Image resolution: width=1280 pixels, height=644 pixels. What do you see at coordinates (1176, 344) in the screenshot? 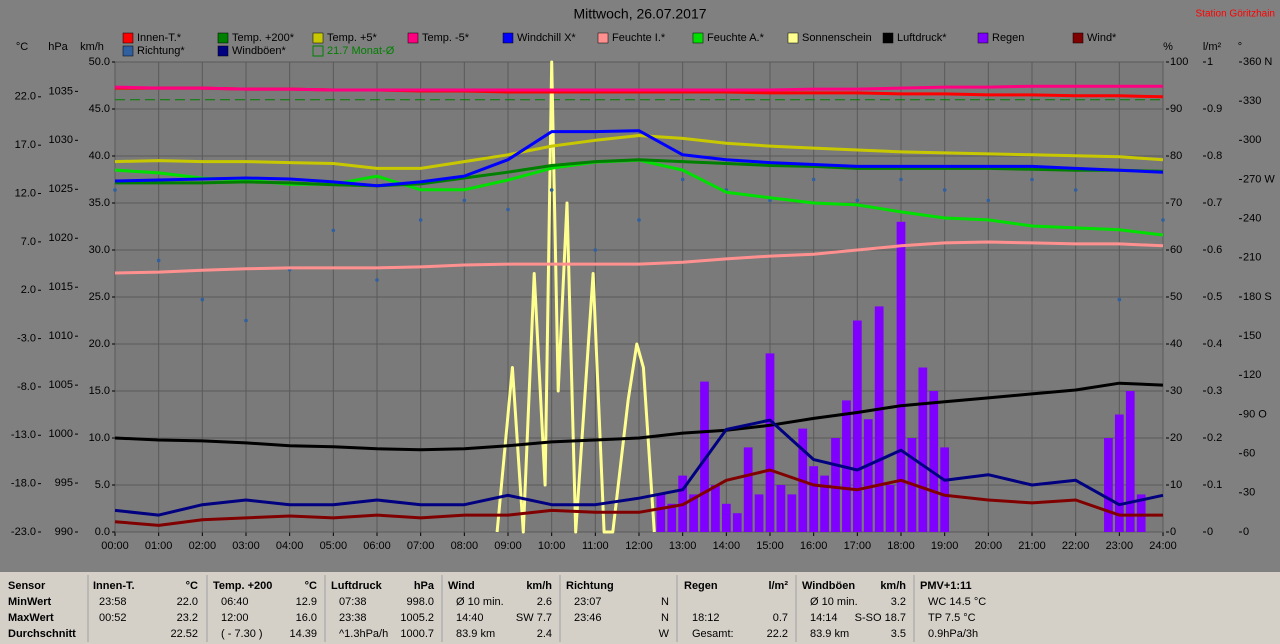
I see `y-tick-label: 40` at bounding box center [1176, 344].